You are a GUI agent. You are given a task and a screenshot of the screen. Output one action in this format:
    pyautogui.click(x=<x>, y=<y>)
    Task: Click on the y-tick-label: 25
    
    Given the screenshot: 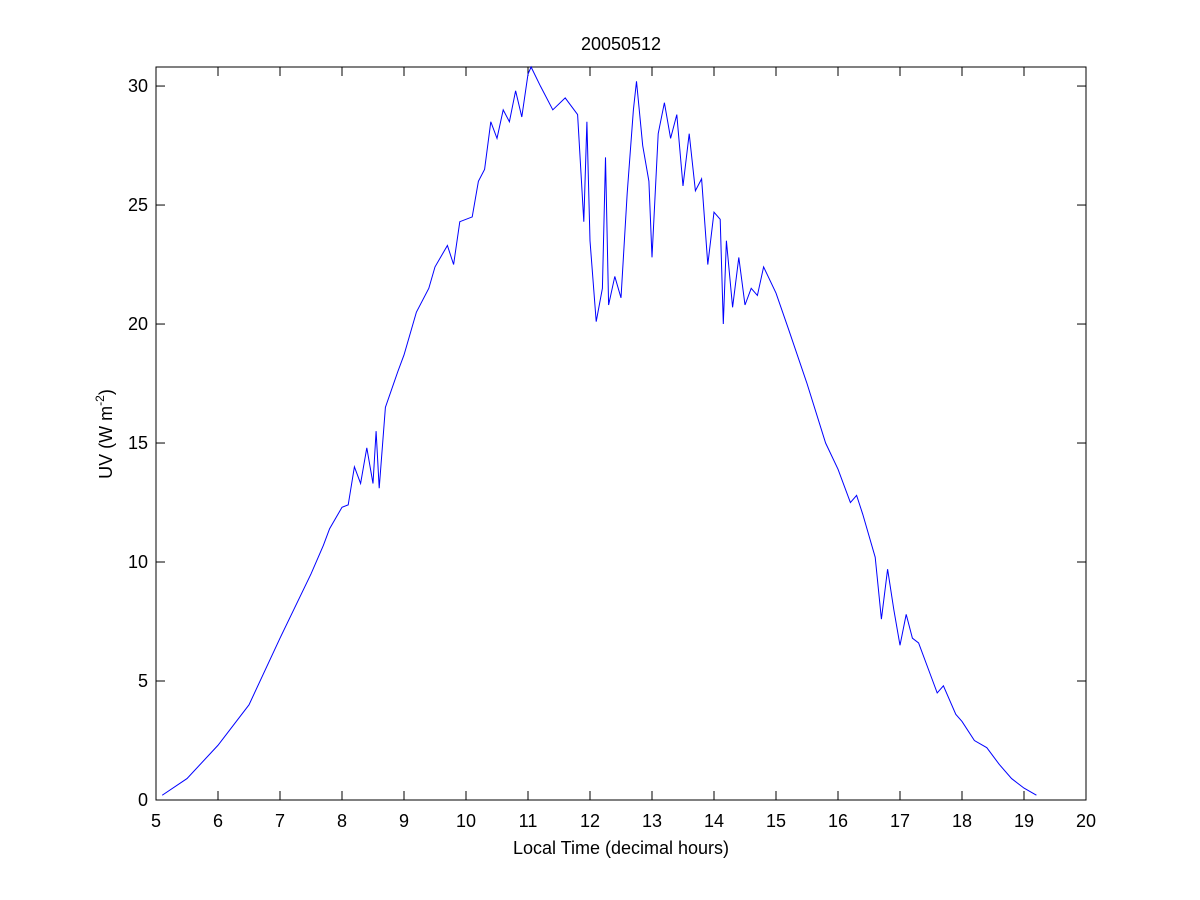 What is the action you would take?
    pyautogui.click(x=138, y=205)
    